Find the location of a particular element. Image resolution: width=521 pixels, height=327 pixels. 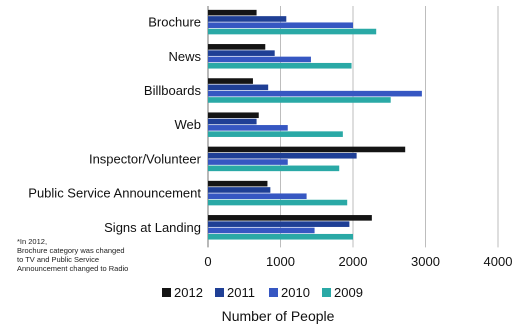

legend: 2012 2011 2010 2009 is located at coordinates (262, 292).